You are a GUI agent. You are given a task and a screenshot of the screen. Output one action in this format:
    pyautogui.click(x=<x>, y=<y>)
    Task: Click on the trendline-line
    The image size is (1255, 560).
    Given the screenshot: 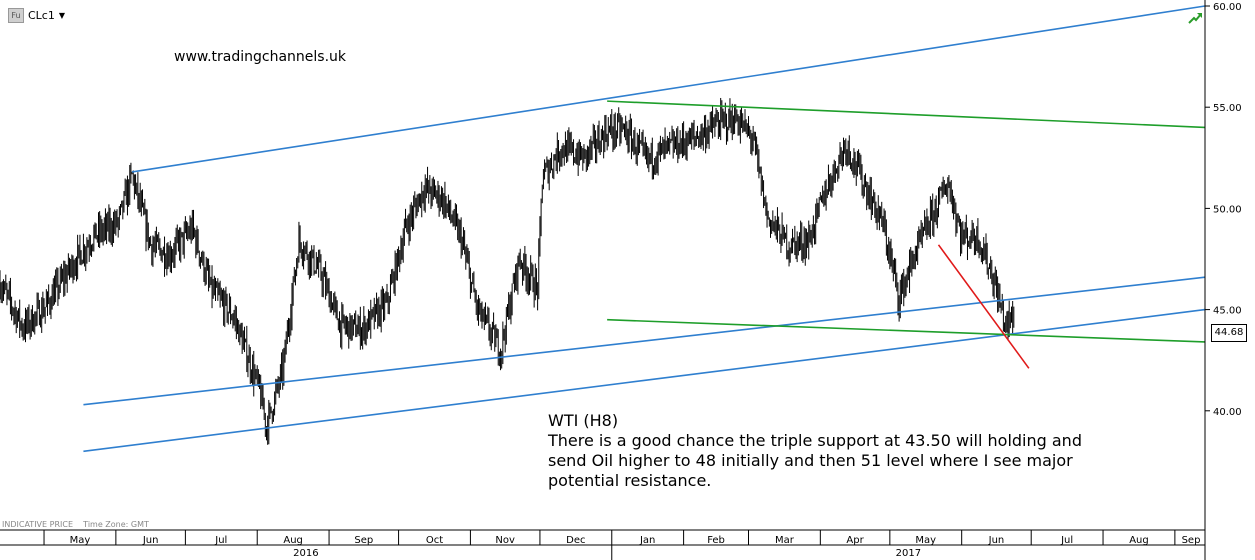 What is the action you would take?
    pyautogui.click(x=983, y=306)
    